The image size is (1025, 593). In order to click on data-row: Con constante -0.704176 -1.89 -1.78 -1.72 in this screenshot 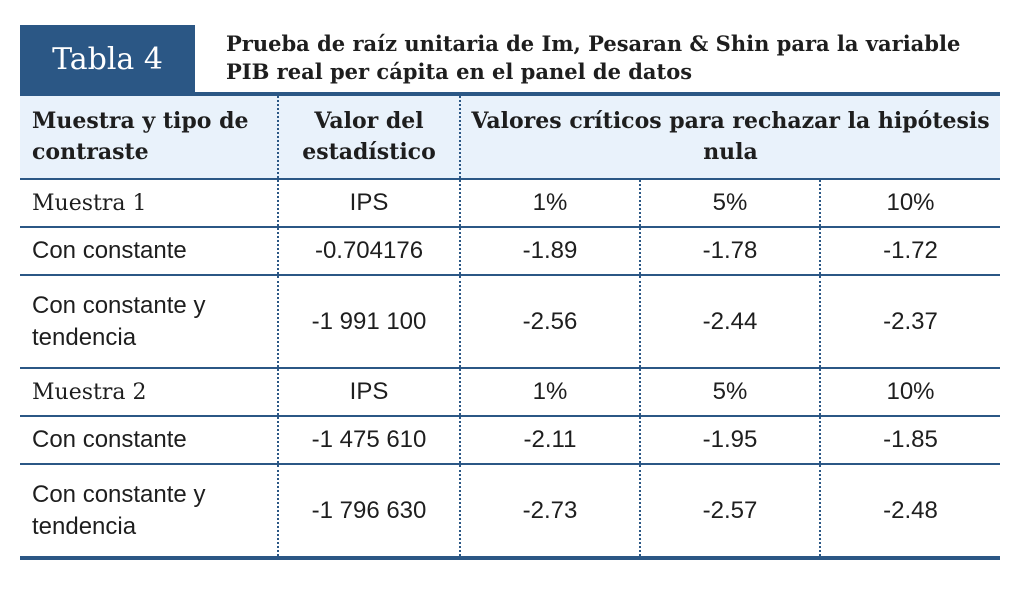, I will do `click(510, 251)`.